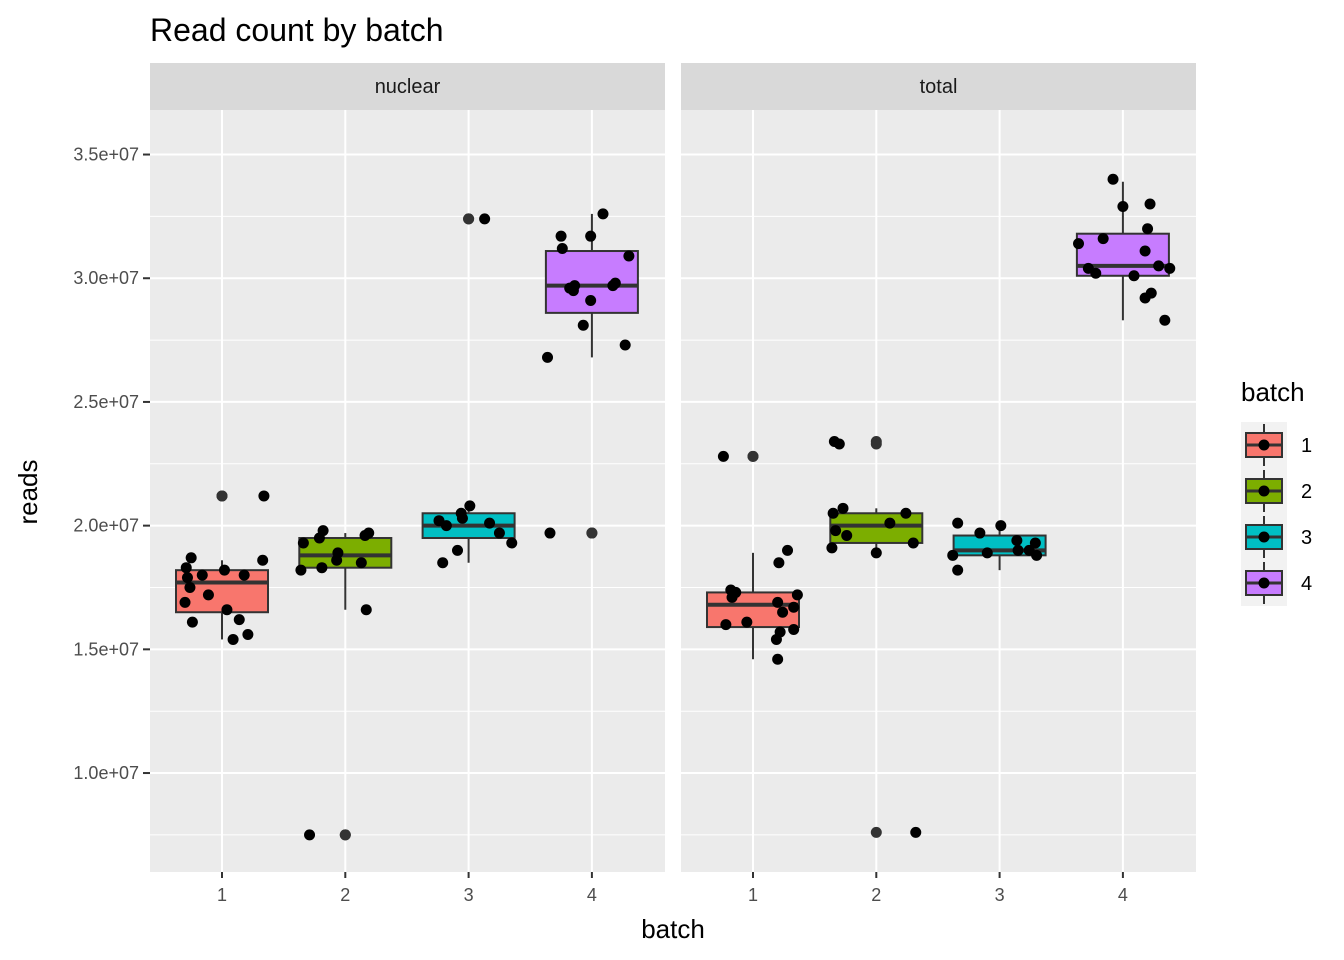 The height and width of the screenshot is (960, 1344). I want to click on strip-label-nuclear: nuclear, so click(408, 87).